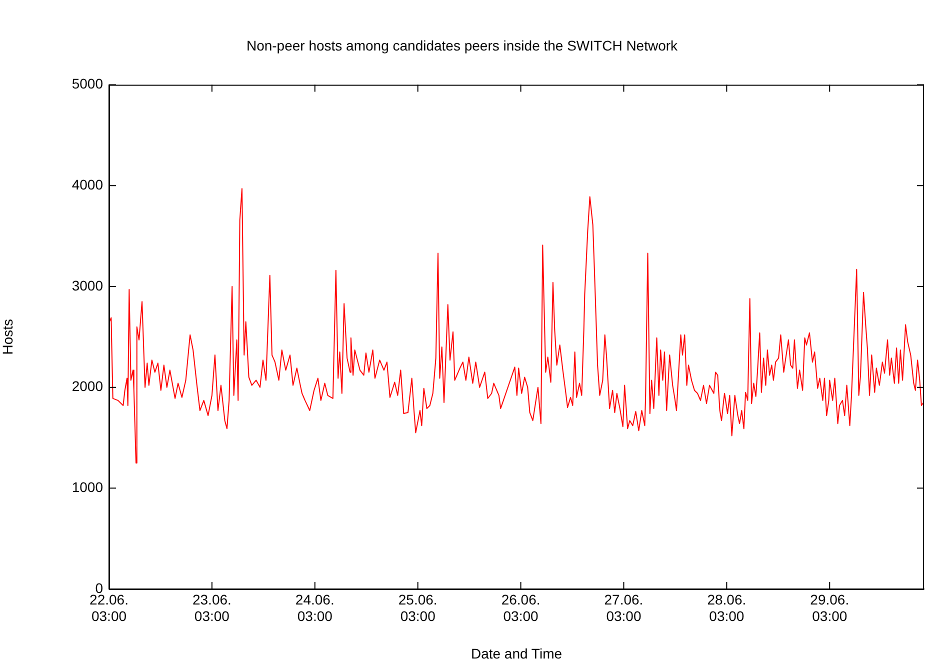 This screenshot has width=925, height=665. What do you see at coordinates (624, 607) in the screenshot?
I see `x-tick-label: 27.06. 03:00` at bounding box center [624, 607].